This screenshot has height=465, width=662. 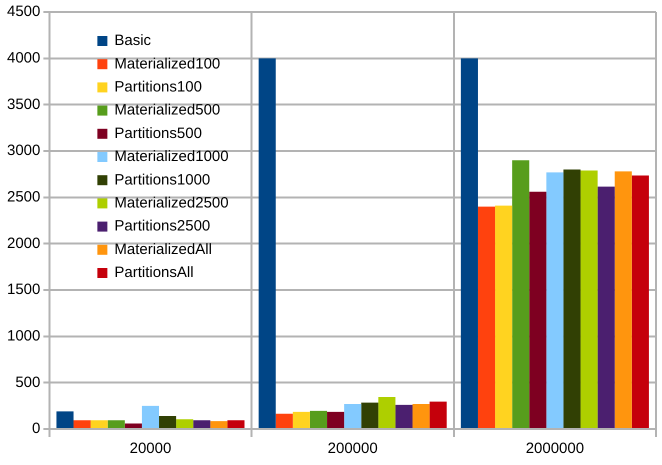 What do you see at coordinates (555, 449) in the screenshot?
I see `x-tick-label: 2000000` at bounding box center [555, 449].